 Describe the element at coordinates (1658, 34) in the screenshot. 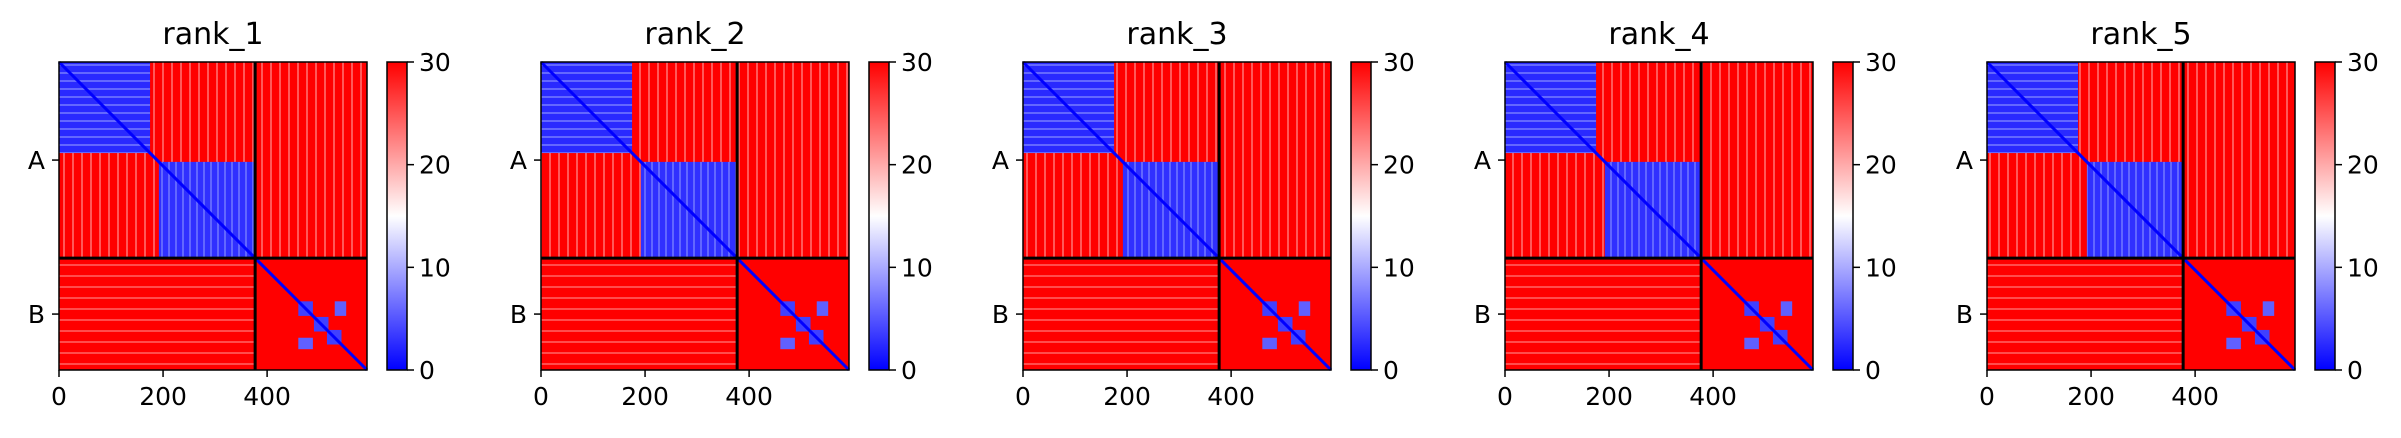

I see `panel-title: rank_4` at that location.